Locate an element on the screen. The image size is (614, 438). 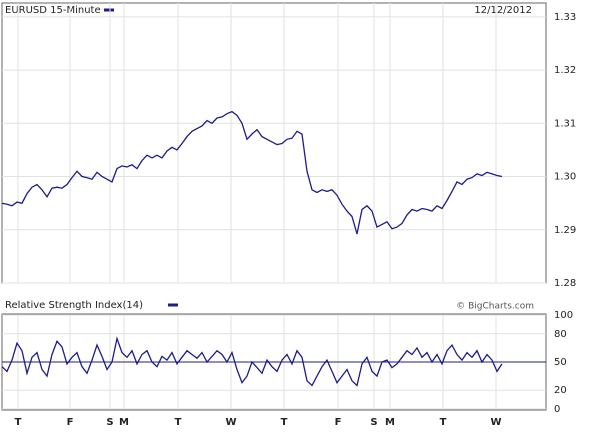
y-tick-label: 1.28 is located at coordinates (565, 283).